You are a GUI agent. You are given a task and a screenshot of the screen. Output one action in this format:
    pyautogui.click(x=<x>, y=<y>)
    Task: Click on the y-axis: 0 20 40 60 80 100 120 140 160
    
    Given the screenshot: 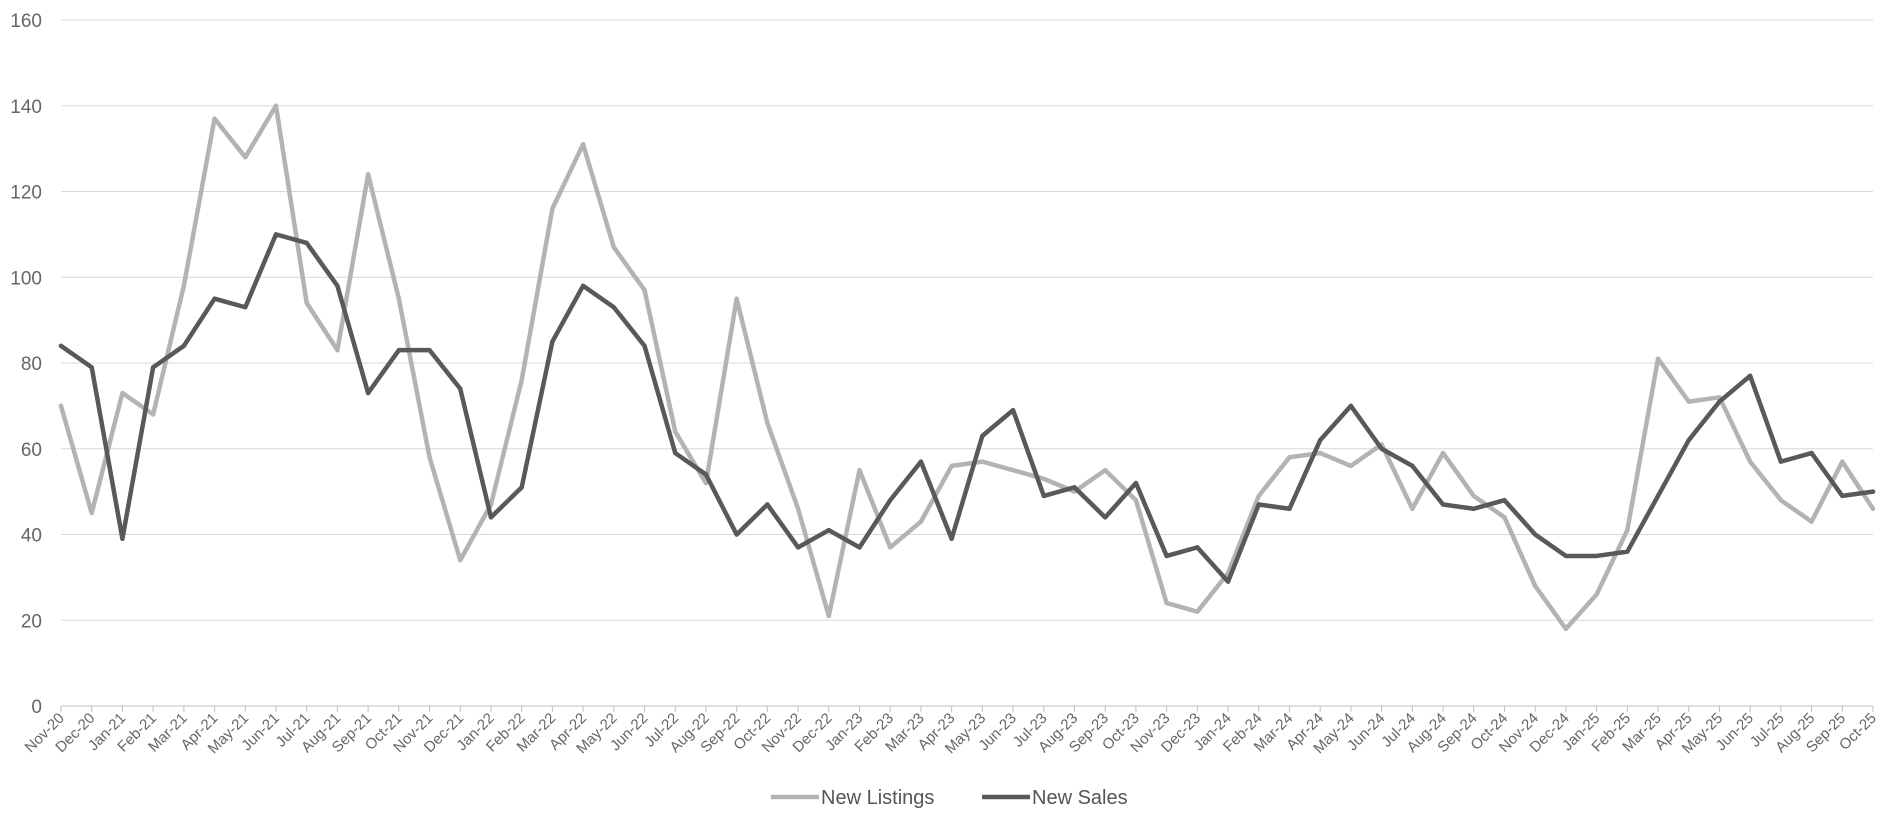 What is the action you would take?
    pyautogui.click(x=26, y=364)
    